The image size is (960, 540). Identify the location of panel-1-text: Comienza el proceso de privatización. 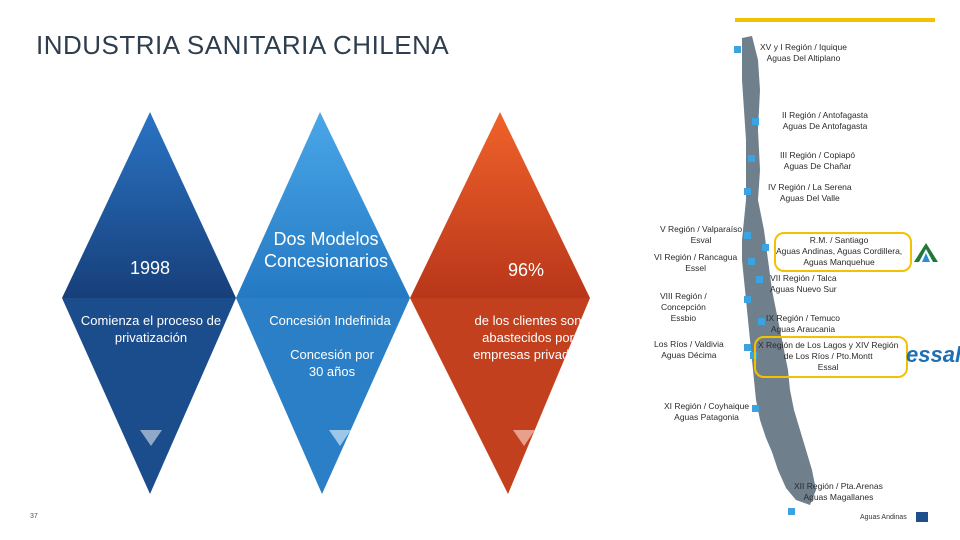
(151, 329).